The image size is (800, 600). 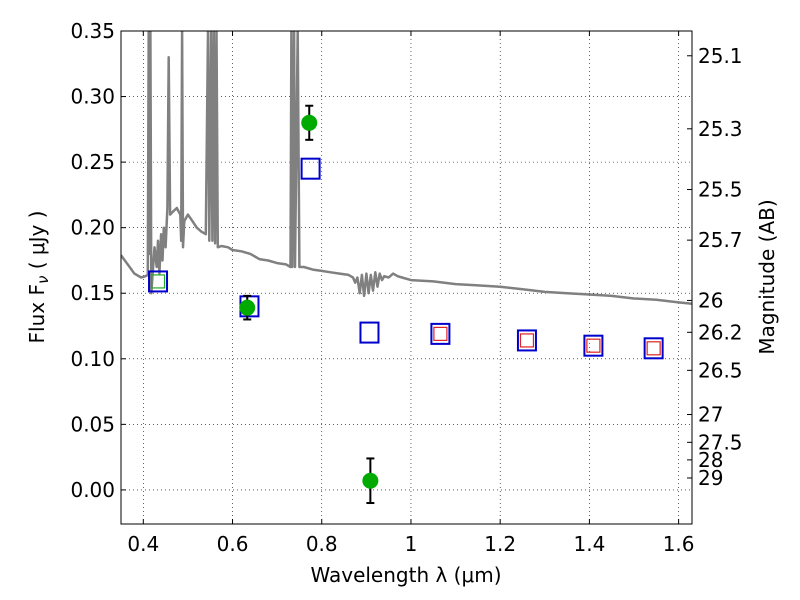 I want to click on x-tick-label: 1.4, so click(x=589, y=544).